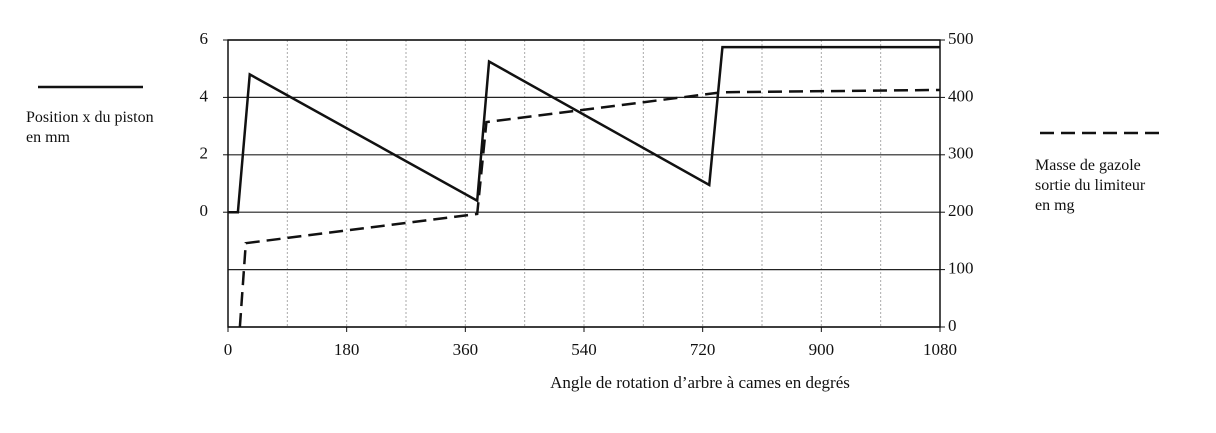 Image resolution: width=1216 pixels, height=433 pixels. I want to click on y2-tick-label: 400, so click(961, 95).